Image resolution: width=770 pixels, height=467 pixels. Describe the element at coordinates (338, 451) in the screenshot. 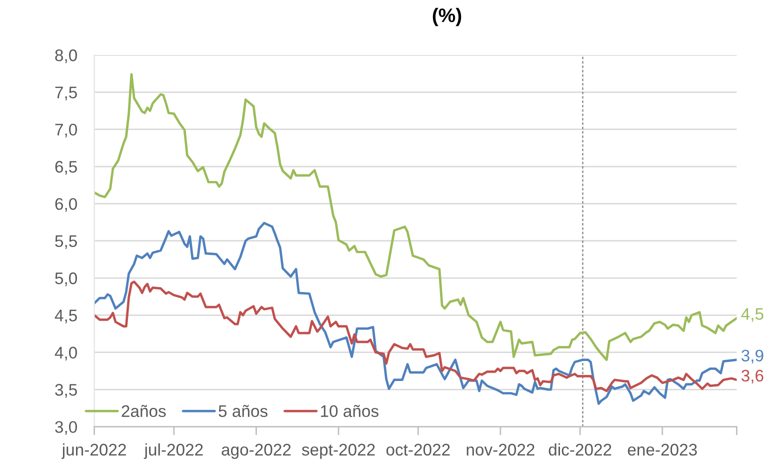

I see `x-tick-label: sept-2022` at that location.